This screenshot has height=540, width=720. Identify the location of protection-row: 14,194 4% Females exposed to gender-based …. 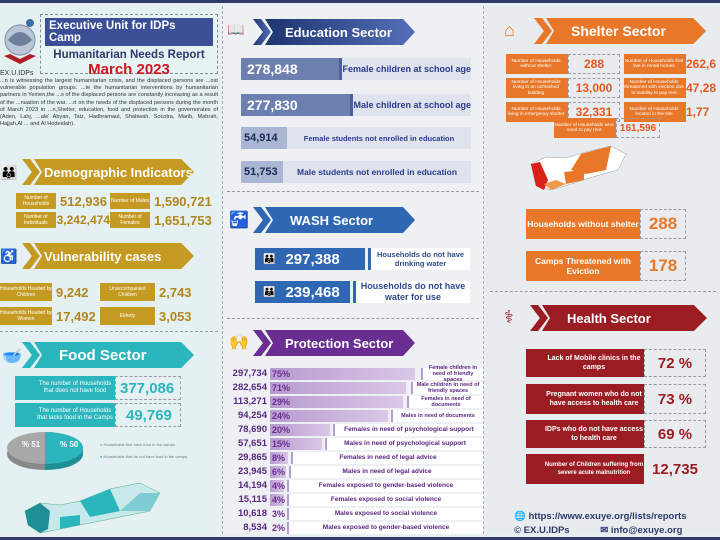
(354, 485).